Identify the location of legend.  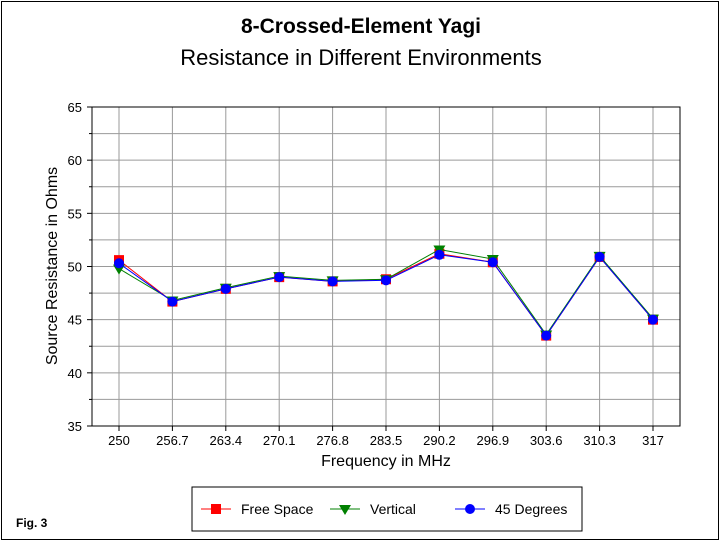
(387, 509).